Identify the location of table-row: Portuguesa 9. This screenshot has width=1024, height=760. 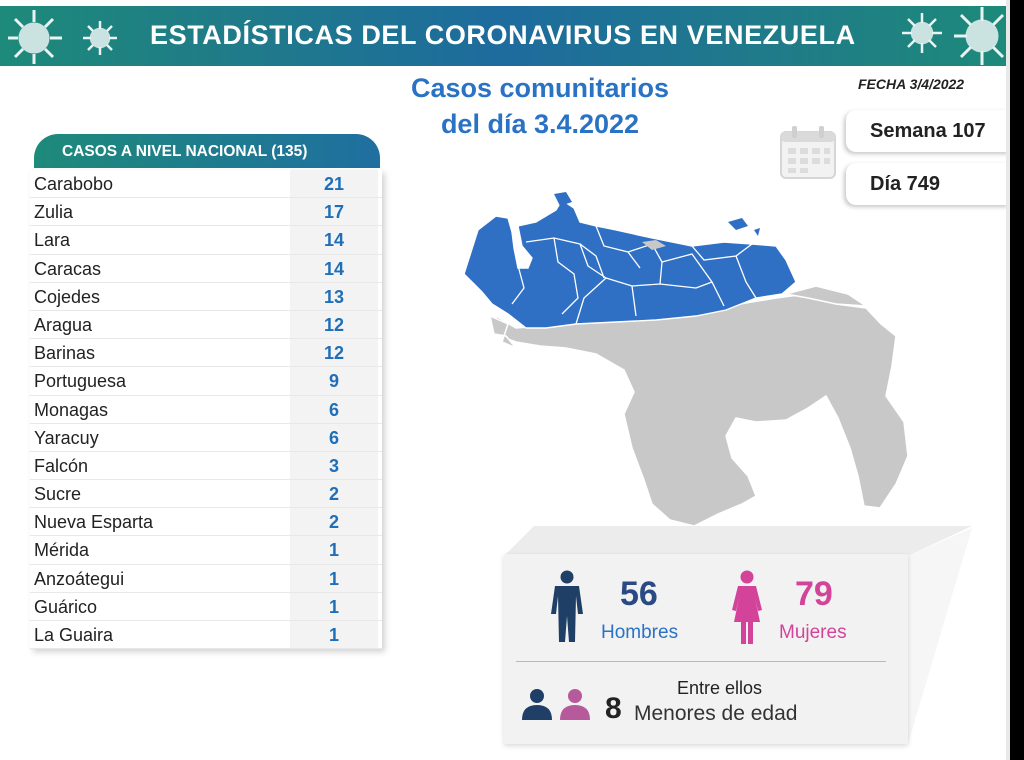
(206, 381).